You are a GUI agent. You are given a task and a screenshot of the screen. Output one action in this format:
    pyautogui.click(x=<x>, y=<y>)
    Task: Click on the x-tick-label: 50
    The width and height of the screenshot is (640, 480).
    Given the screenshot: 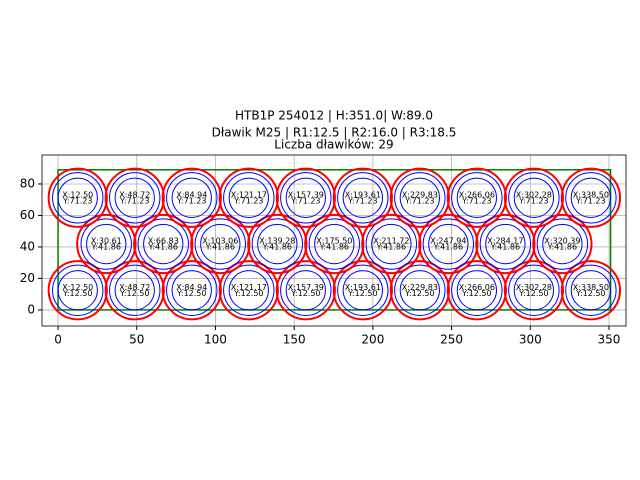 What is the action you would take?
    pyautogui.click(x=136, y=340)
    